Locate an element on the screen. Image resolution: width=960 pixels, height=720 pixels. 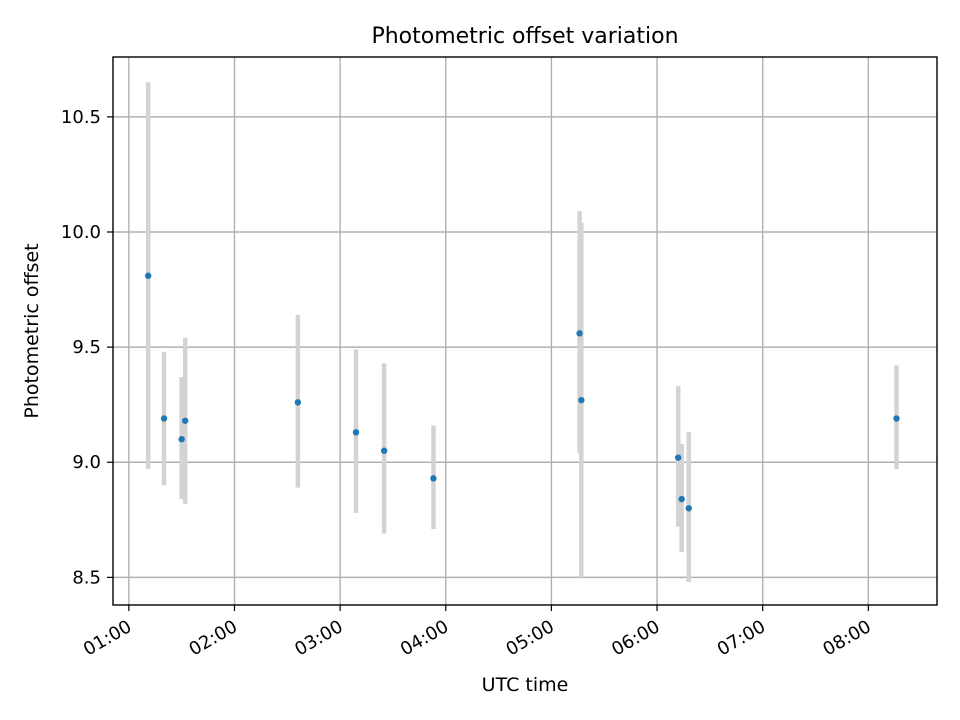
y-ticks: 8.5 9.0 9.5 10.0 10.5 is located at coordinates (87, 347).